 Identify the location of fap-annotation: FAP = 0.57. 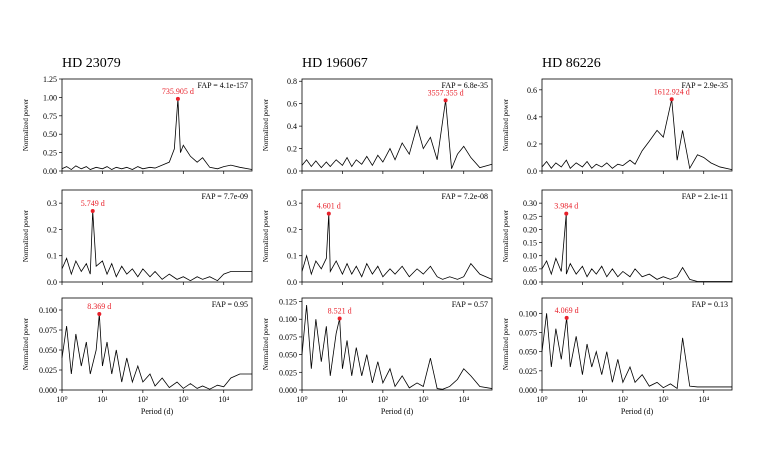
(470, 304).